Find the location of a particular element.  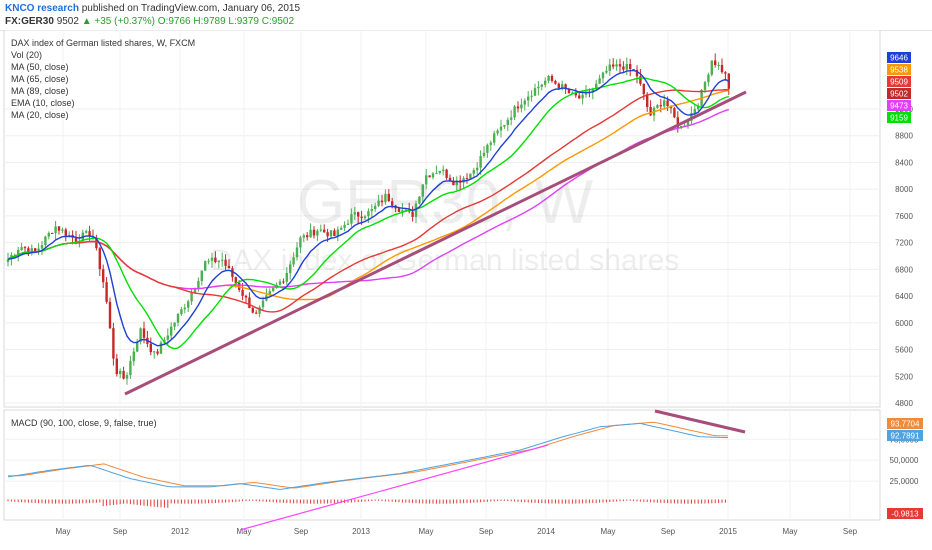

macd-badge-label: 92.7891 is located at coordinates (905, 436).